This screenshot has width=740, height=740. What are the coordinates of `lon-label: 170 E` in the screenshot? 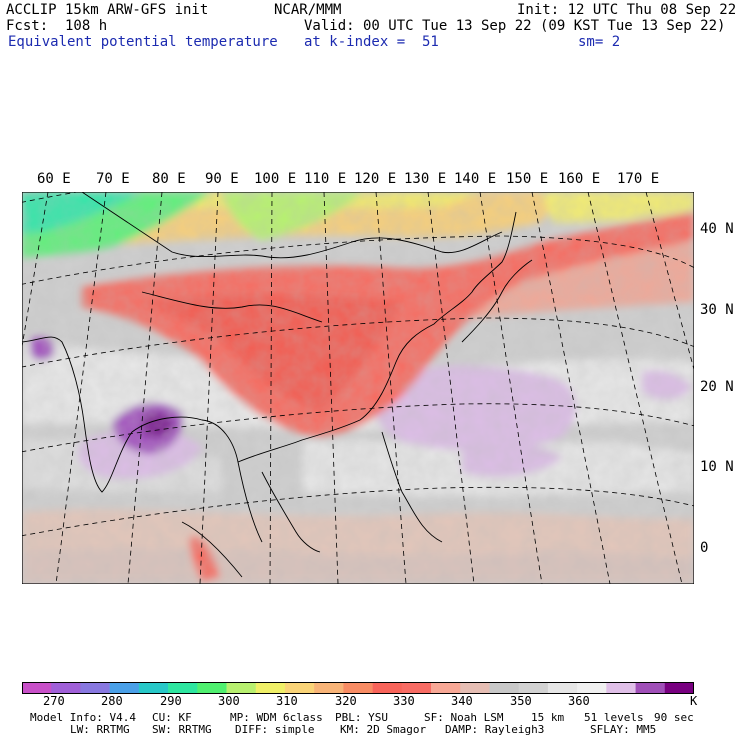 It's located at (638, 179).